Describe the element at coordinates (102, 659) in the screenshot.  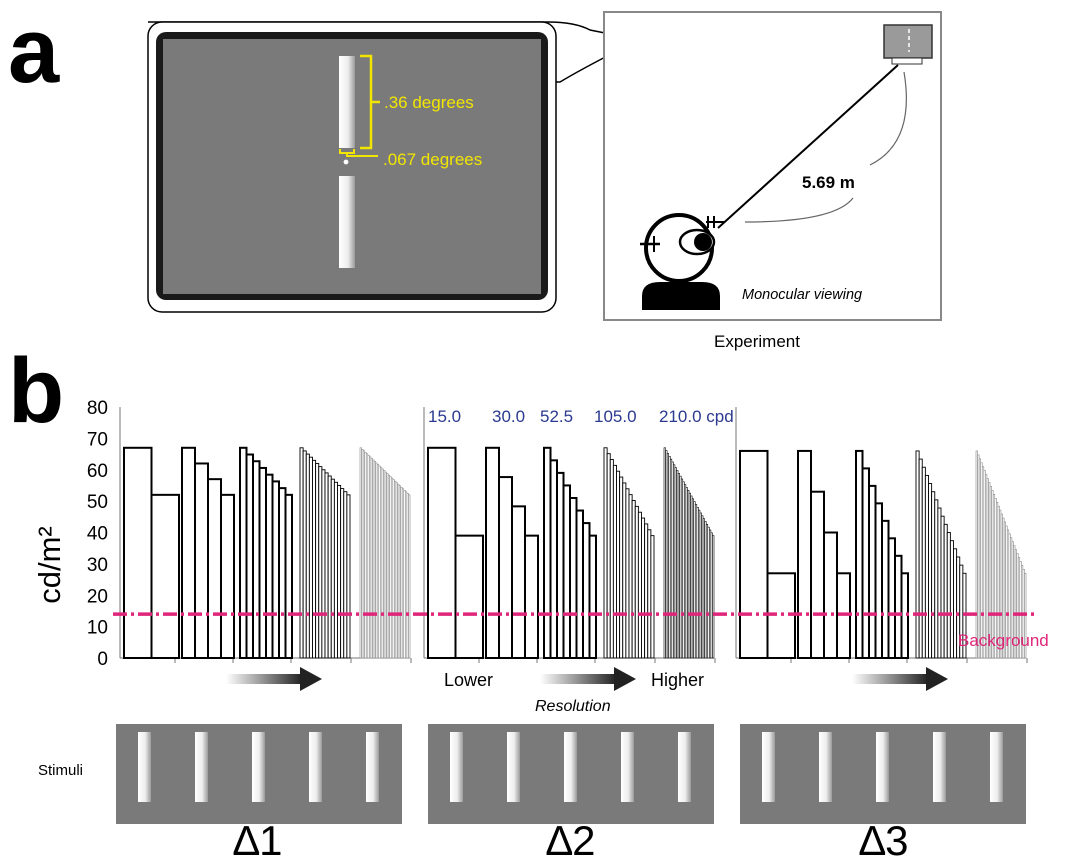
I see `y-tick-label: 0` at that location.